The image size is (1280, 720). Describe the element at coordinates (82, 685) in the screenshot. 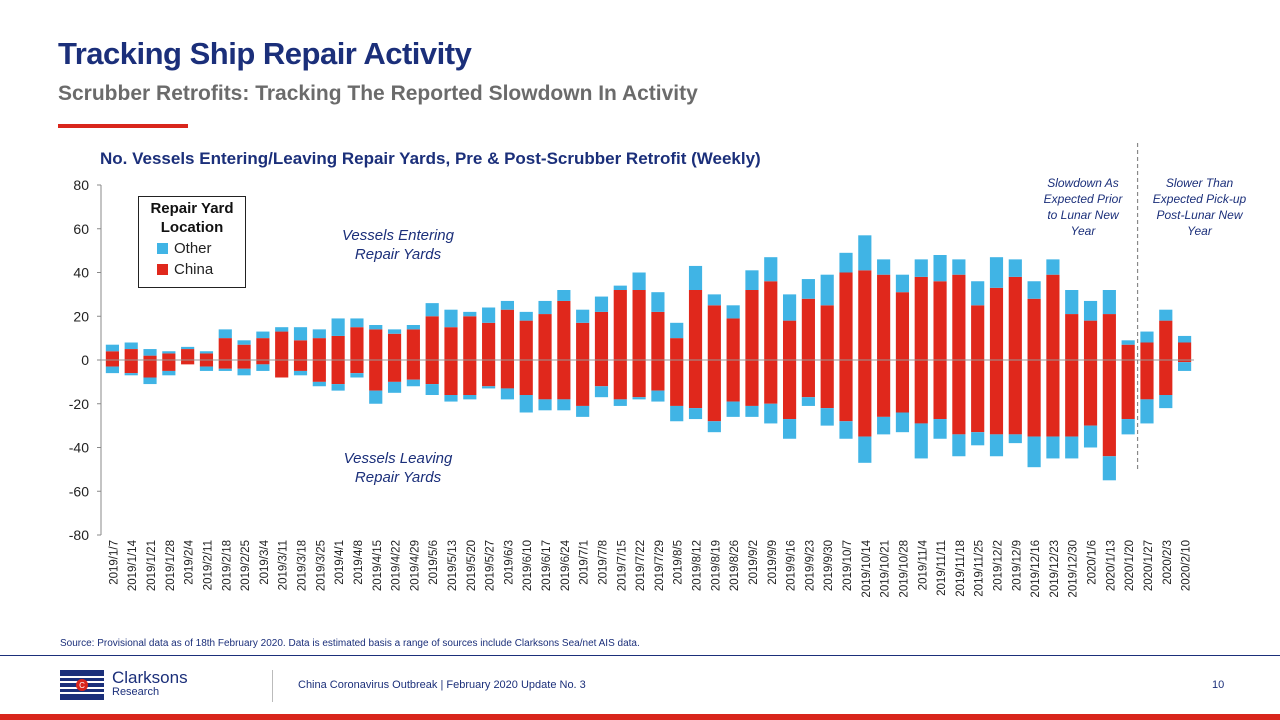

I see `svg-text: C` at that location.